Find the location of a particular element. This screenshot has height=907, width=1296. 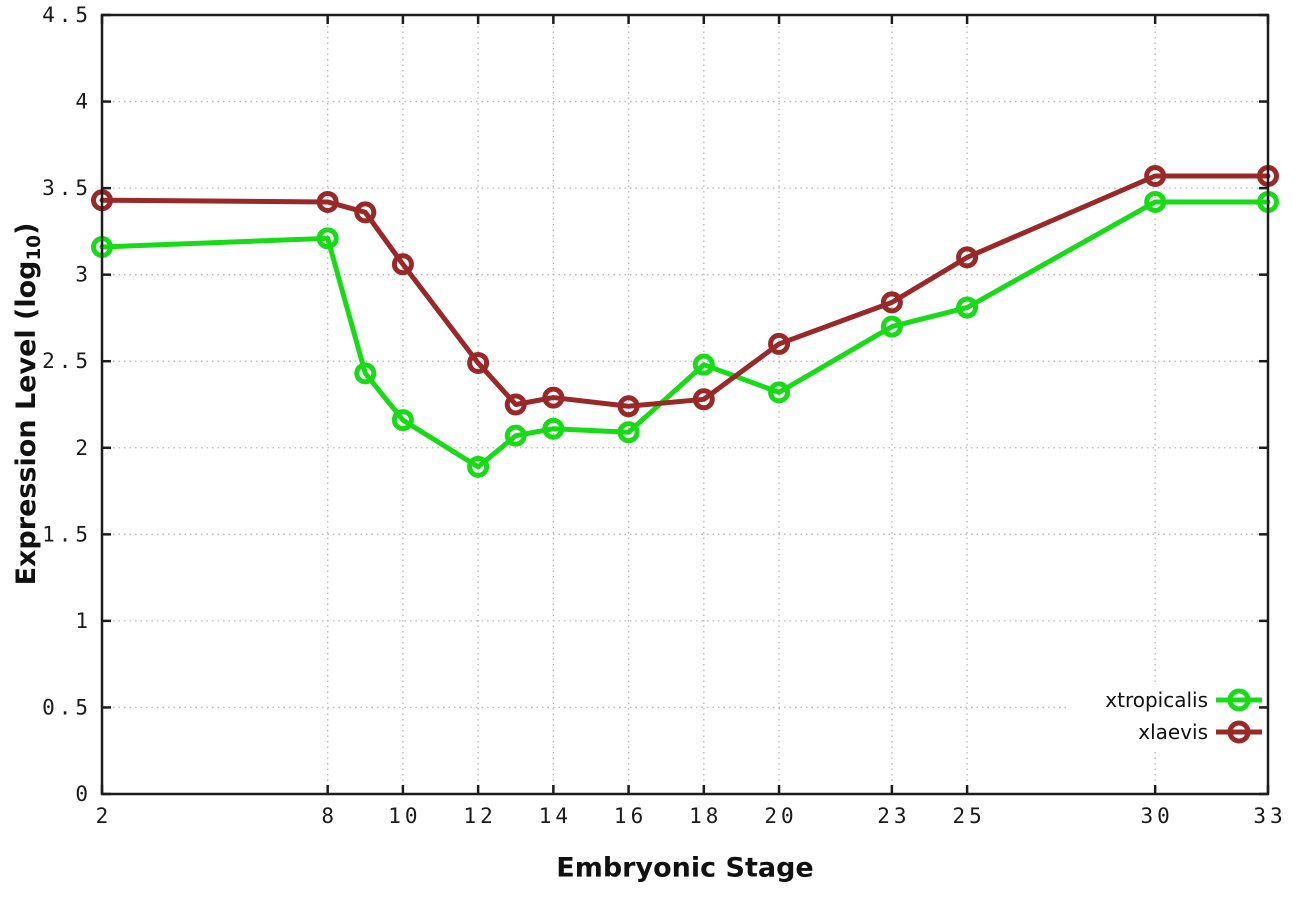

y-tick-label-3.5: 3.5 is located at coordinates (67, 188).